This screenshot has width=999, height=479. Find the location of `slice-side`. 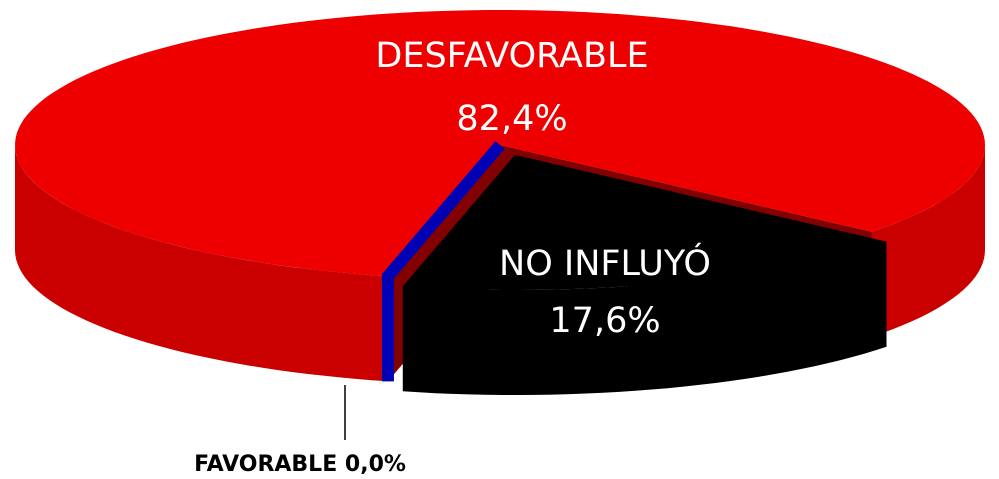

slice-side is located at coordinates (928, 241).